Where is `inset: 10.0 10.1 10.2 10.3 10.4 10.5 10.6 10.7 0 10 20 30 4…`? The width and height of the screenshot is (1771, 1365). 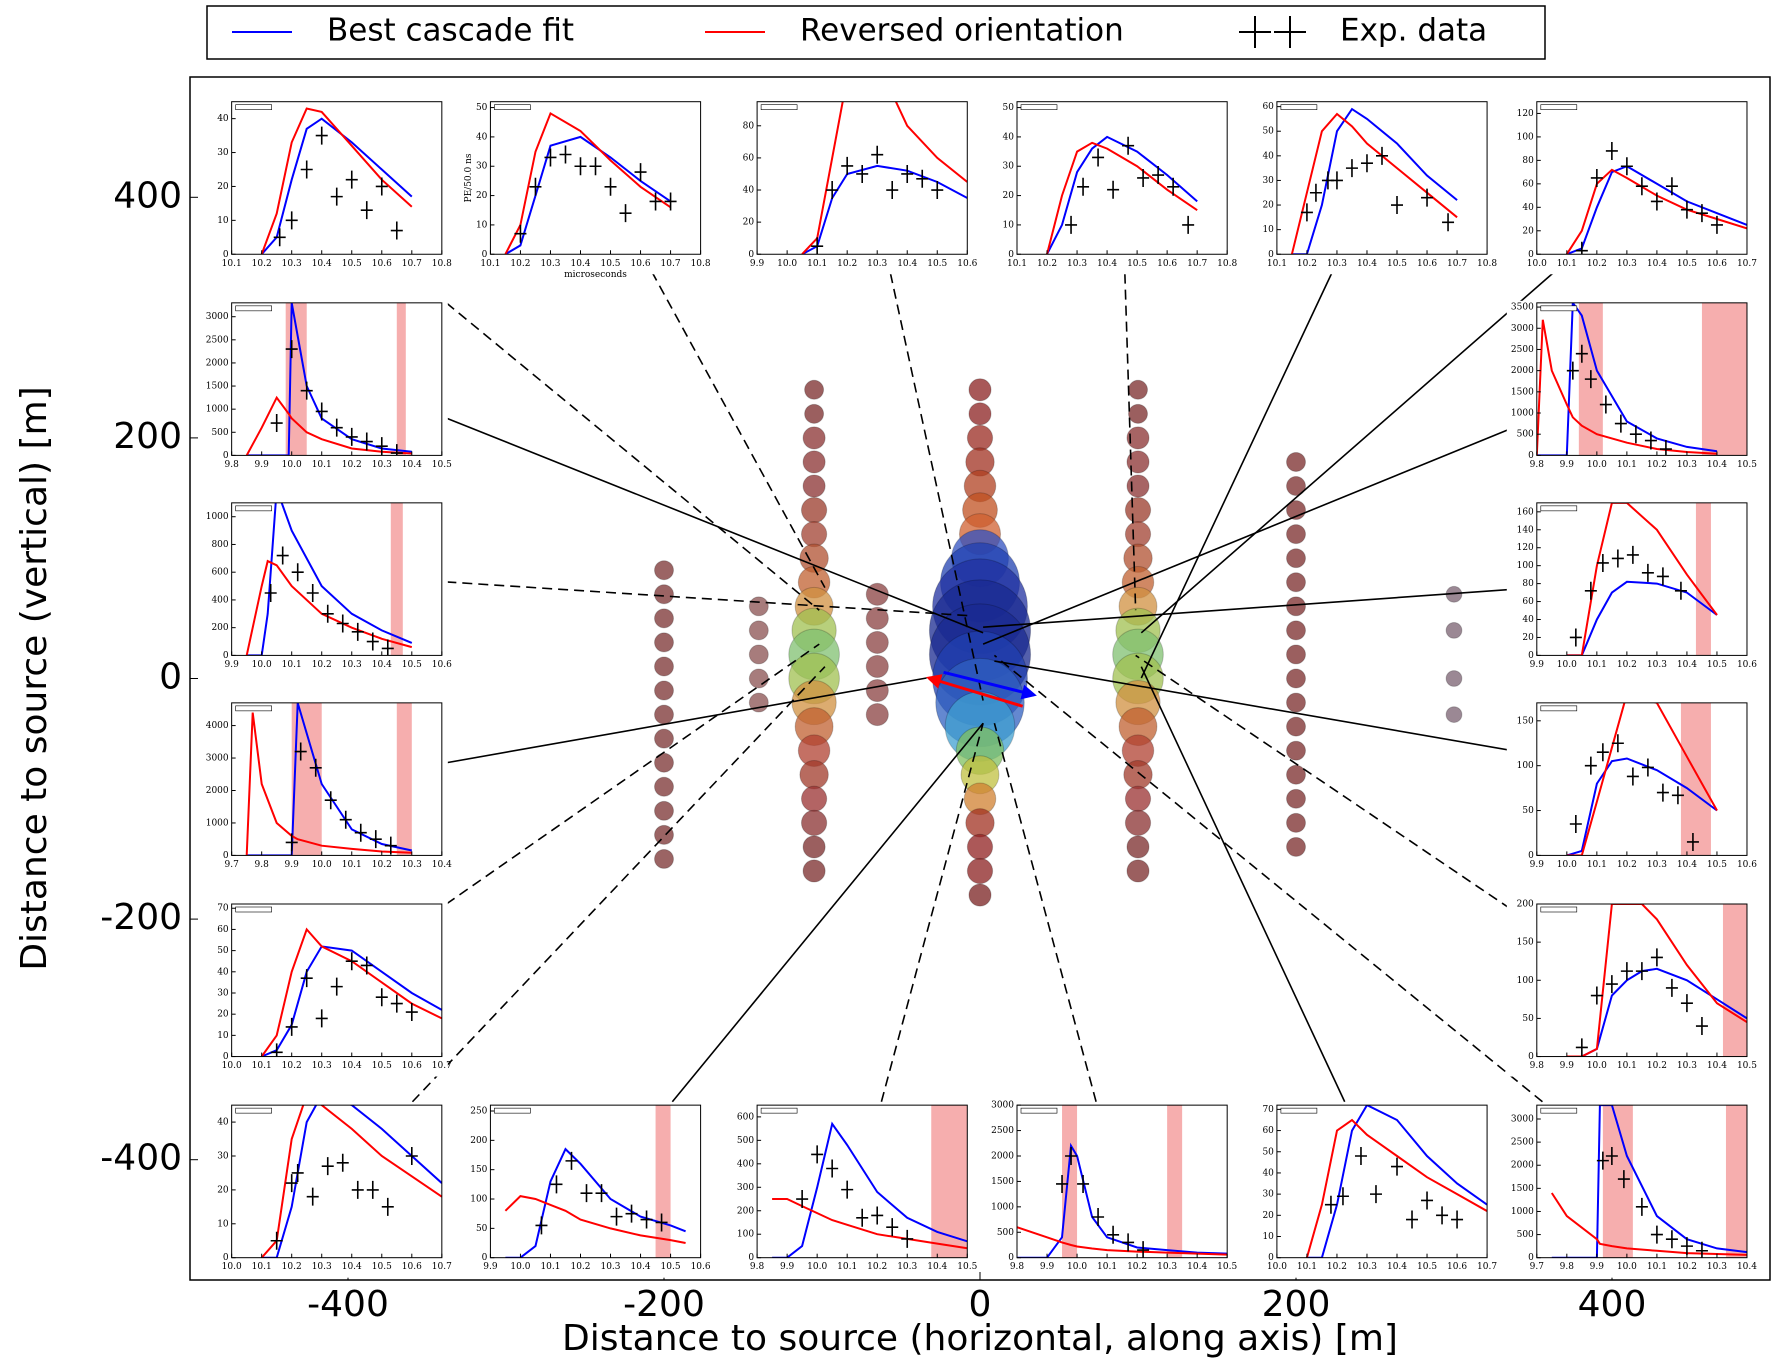 inset: 10.0 10.1 10.2 10.3 10.4 10.5 10.6 10.7 0 10 20 30 4… is located at coordinates (326, 989).